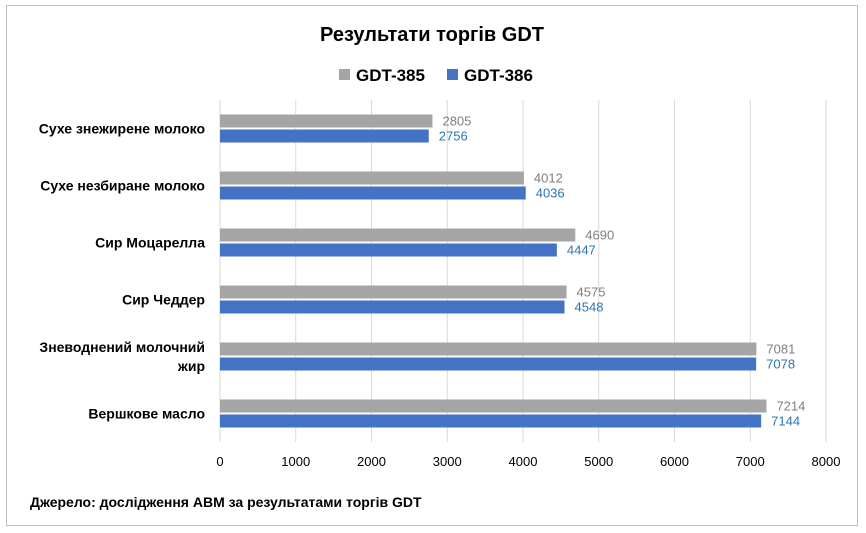 The image size is (866, 533). I want to click on x-tick-label-2: 2000, so click(371, 461).